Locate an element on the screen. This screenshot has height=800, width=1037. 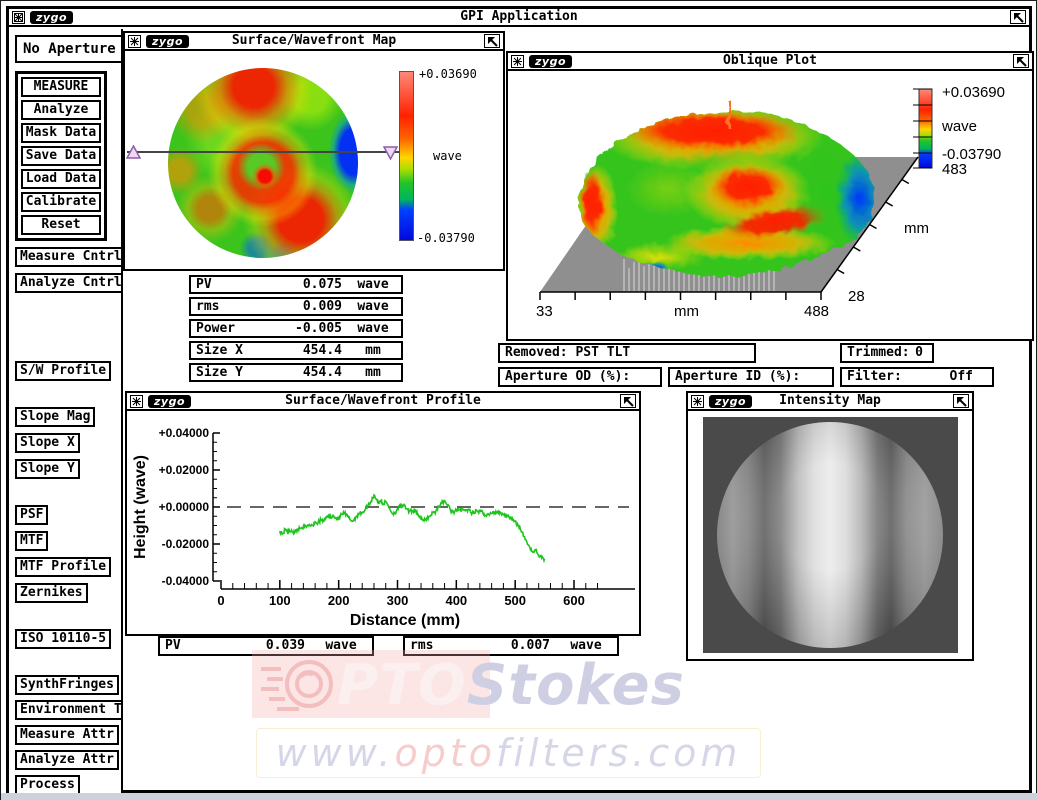
oblique-y-unit: mm is located at coordinates (916, 228).